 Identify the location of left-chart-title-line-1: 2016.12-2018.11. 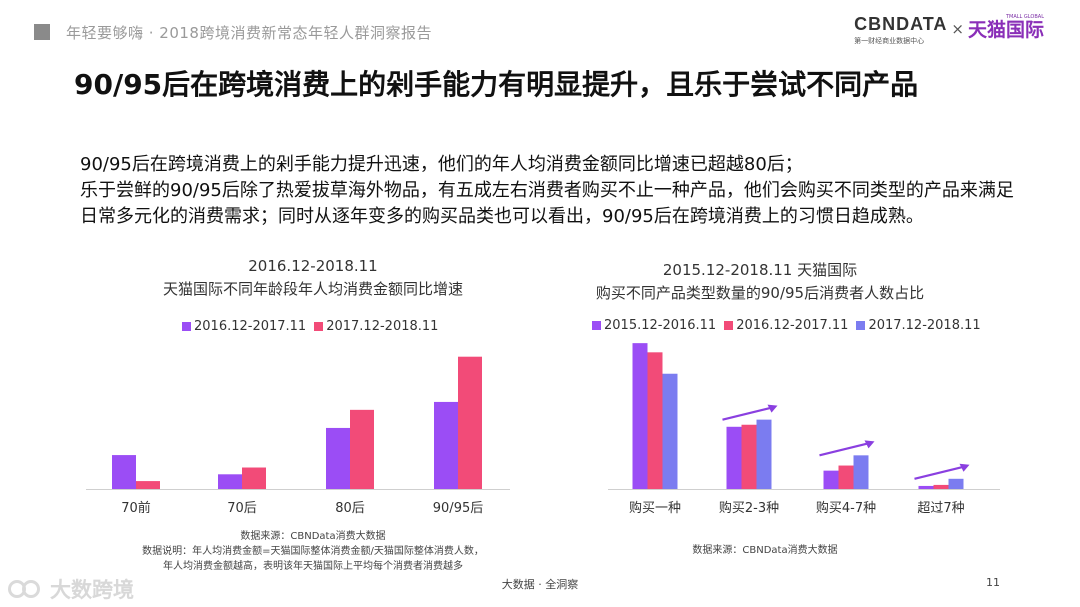
(313, 266).